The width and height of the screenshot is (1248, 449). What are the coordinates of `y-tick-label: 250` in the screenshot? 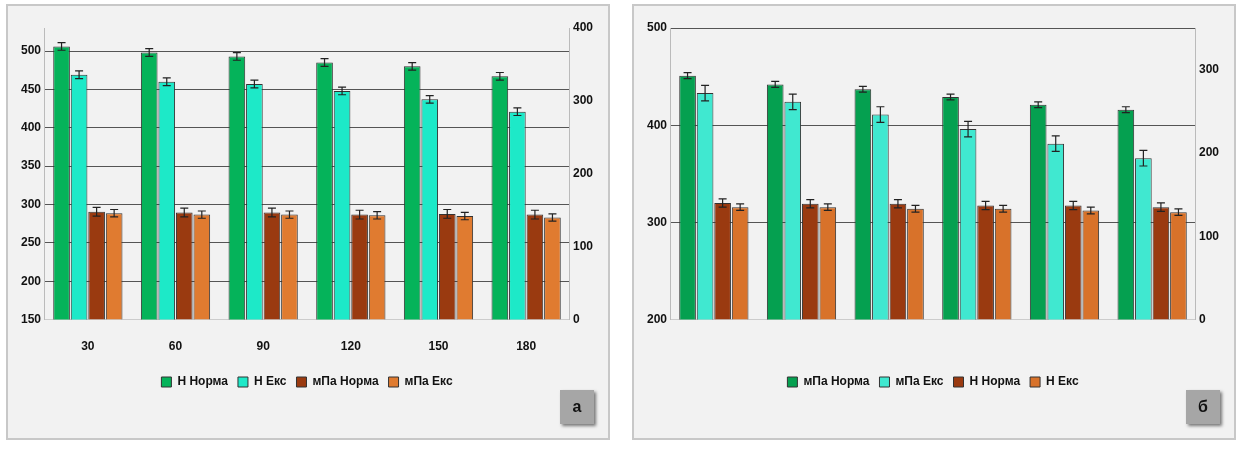 It's located at (31, 242).